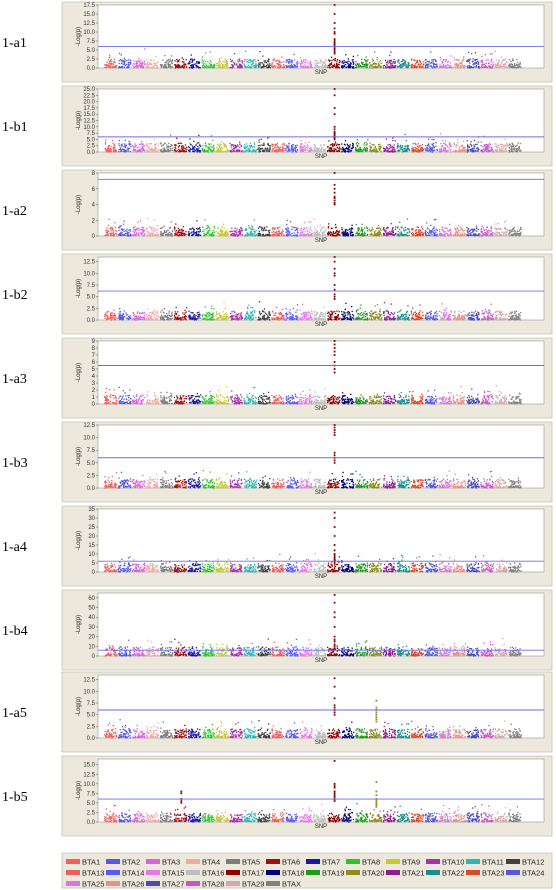 The image size is (556, 890). What do you see at coordinates (89, 103) in the screenshot?
I see `y-tick-label: 20.0` at bounding box center [89, 103].